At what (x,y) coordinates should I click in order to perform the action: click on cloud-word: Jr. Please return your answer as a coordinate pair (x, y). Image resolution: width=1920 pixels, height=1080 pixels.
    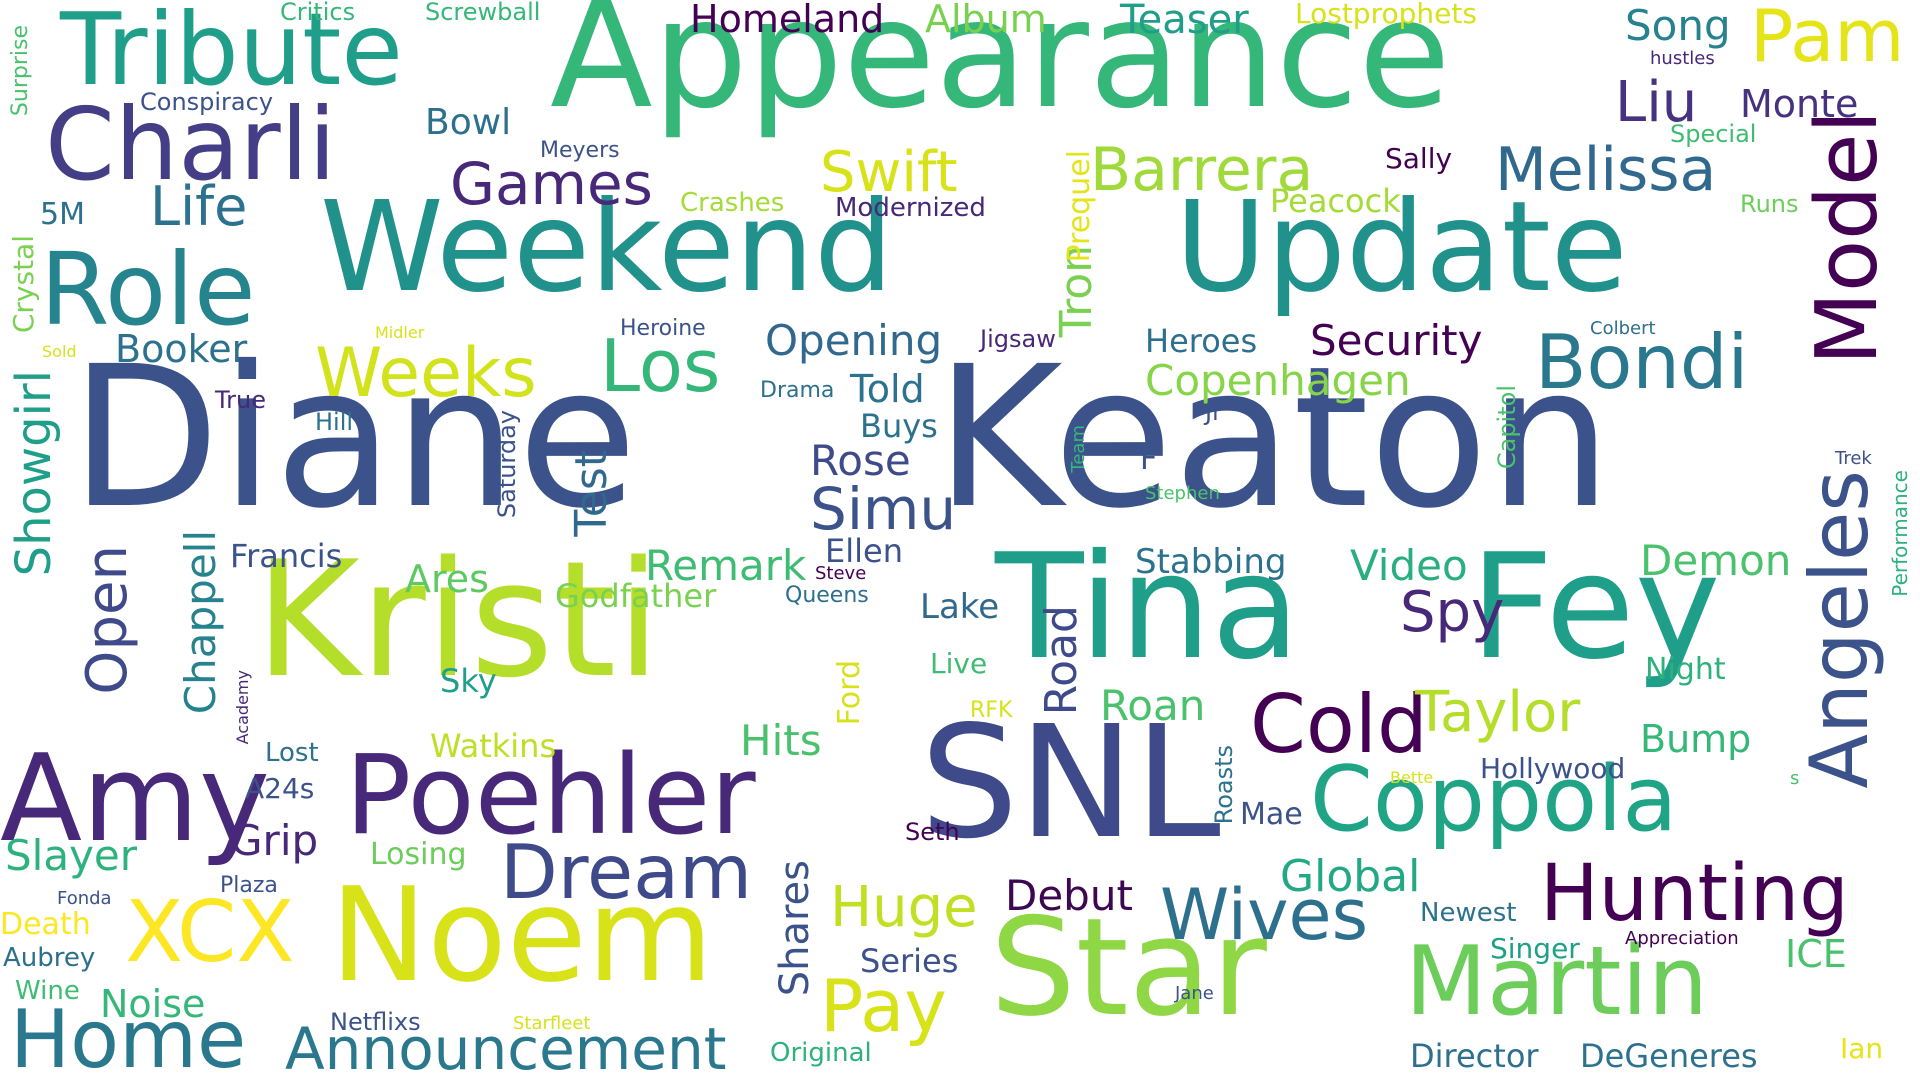
    Looking at the image, I should click on (1213, 412).